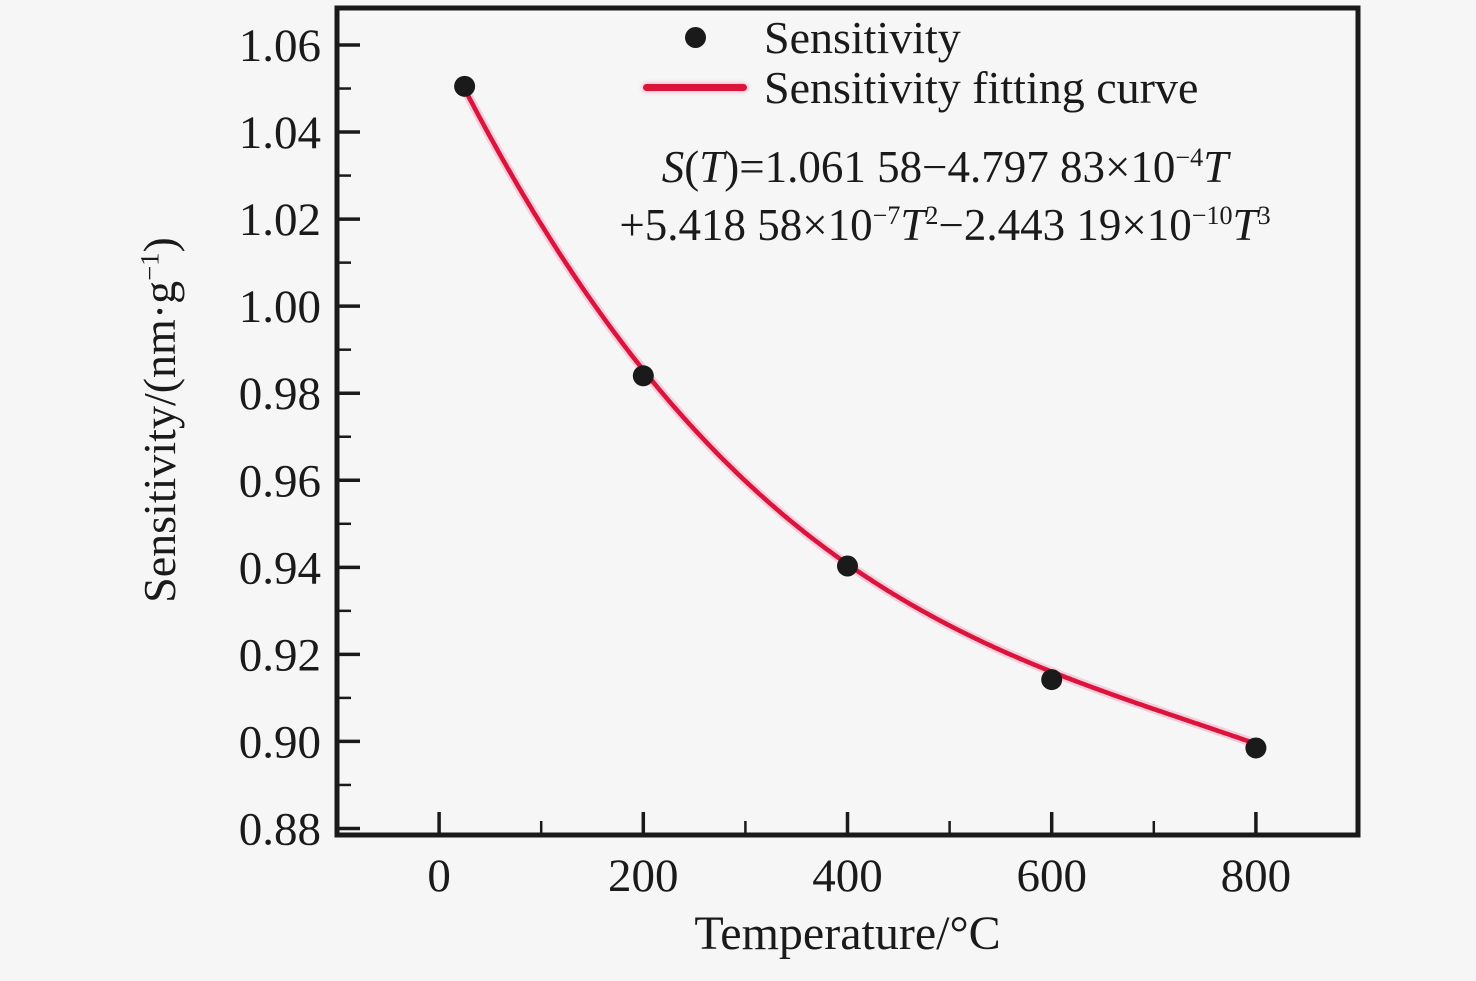  Describe the element at coordinates (280, 481) in the screenshot. I see `y-tick-label: 0.96` at that location.